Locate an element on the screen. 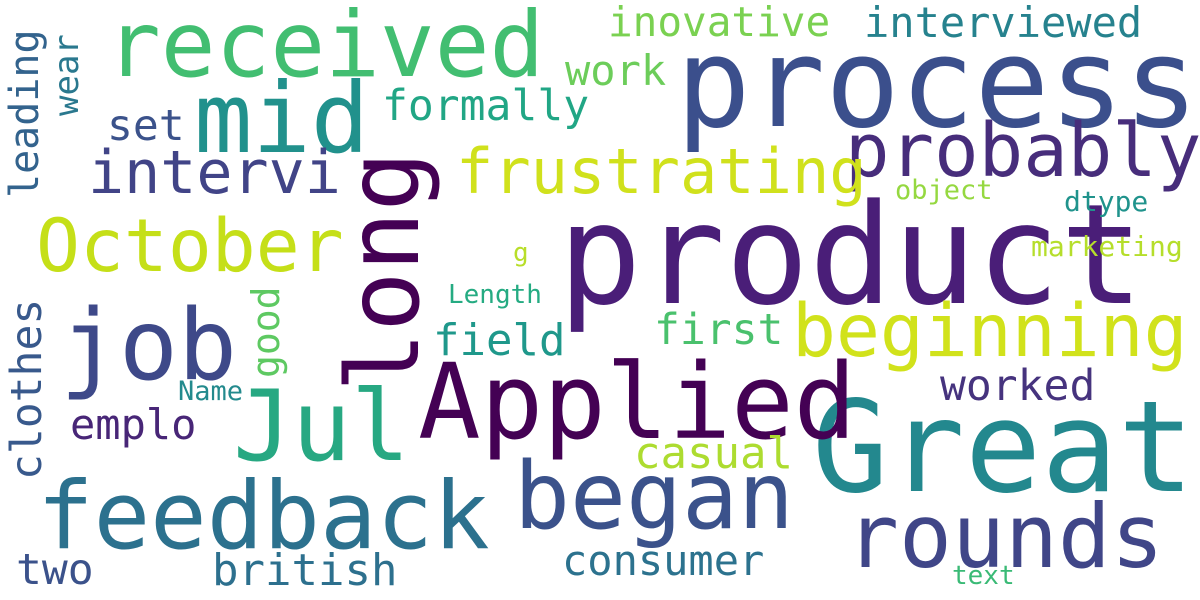  word-first: first is located at coordinates (719, 330).